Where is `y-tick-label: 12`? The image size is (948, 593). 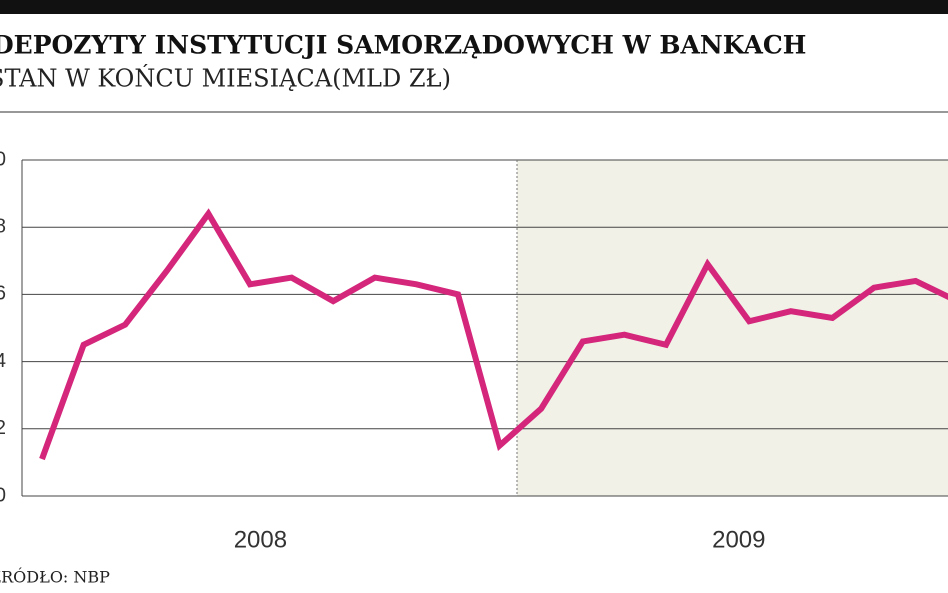
y-tick-label: 12 is located at coordinates (3, 428).